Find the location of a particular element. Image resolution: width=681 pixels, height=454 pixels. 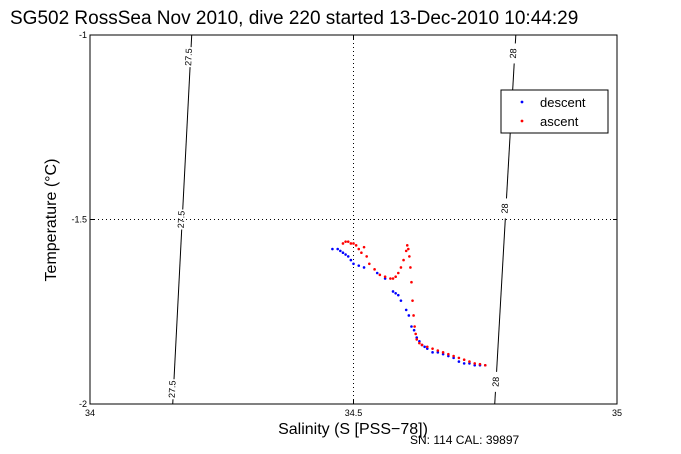

legend-marker-descent is located at coordinates (522, 102).